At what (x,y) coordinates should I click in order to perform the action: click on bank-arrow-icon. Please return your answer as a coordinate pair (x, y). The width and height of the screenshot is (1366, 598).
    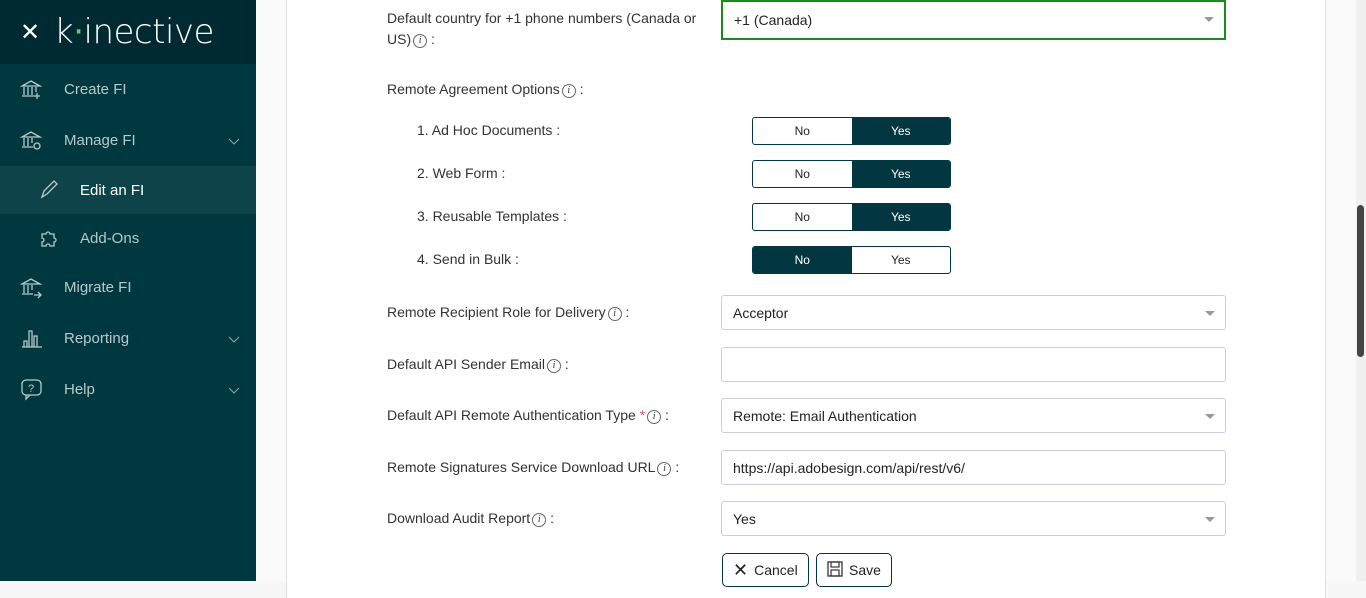
    Looking at the image, I should click on (32, 288).